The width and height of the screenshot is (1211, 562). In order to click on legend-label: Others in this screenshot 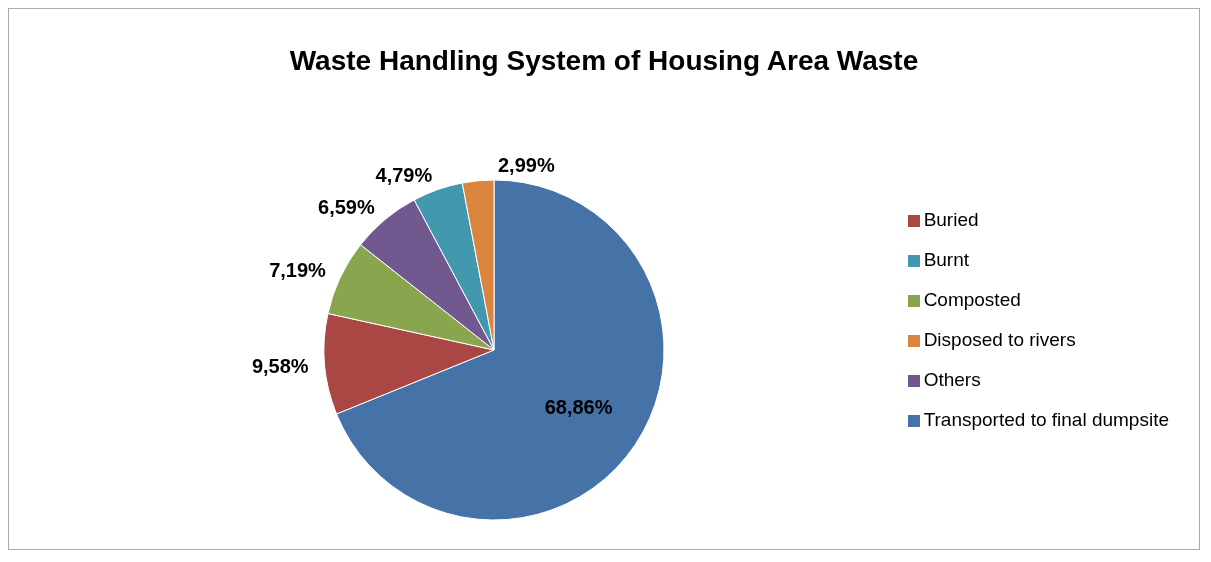, I will do `click(952, 379)`.